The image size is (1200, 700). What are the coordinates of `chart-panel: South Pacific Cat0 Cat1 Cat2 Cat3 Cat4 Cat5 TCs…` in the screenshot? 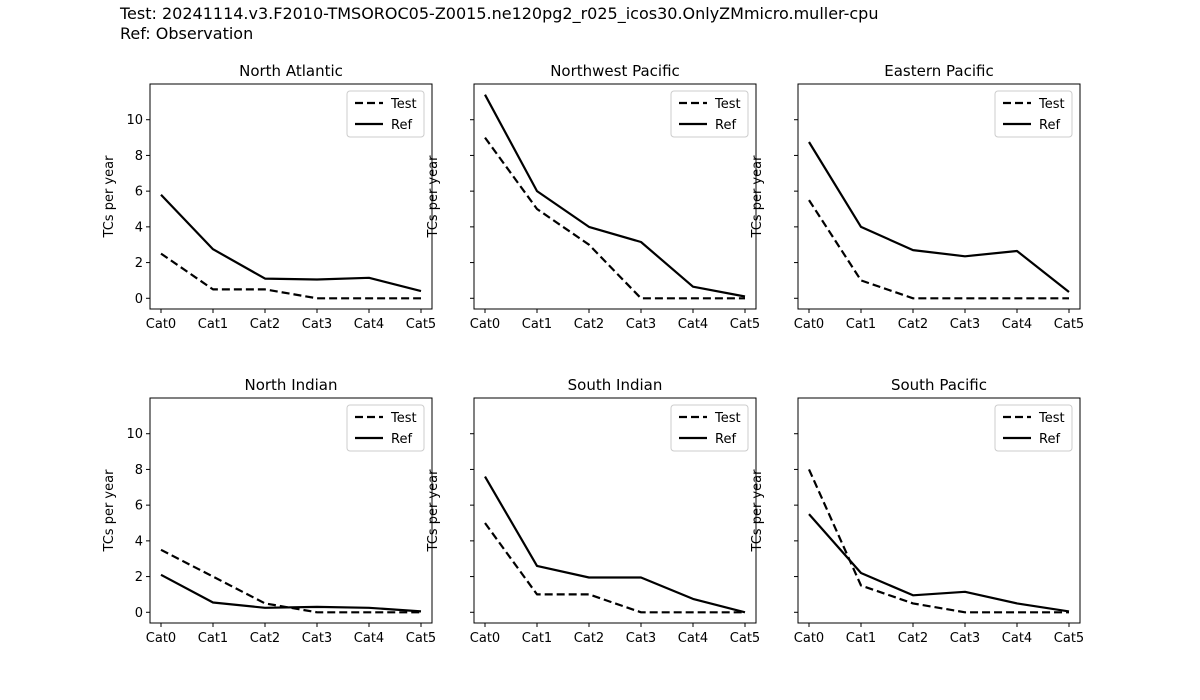 It's located at (917, 511).